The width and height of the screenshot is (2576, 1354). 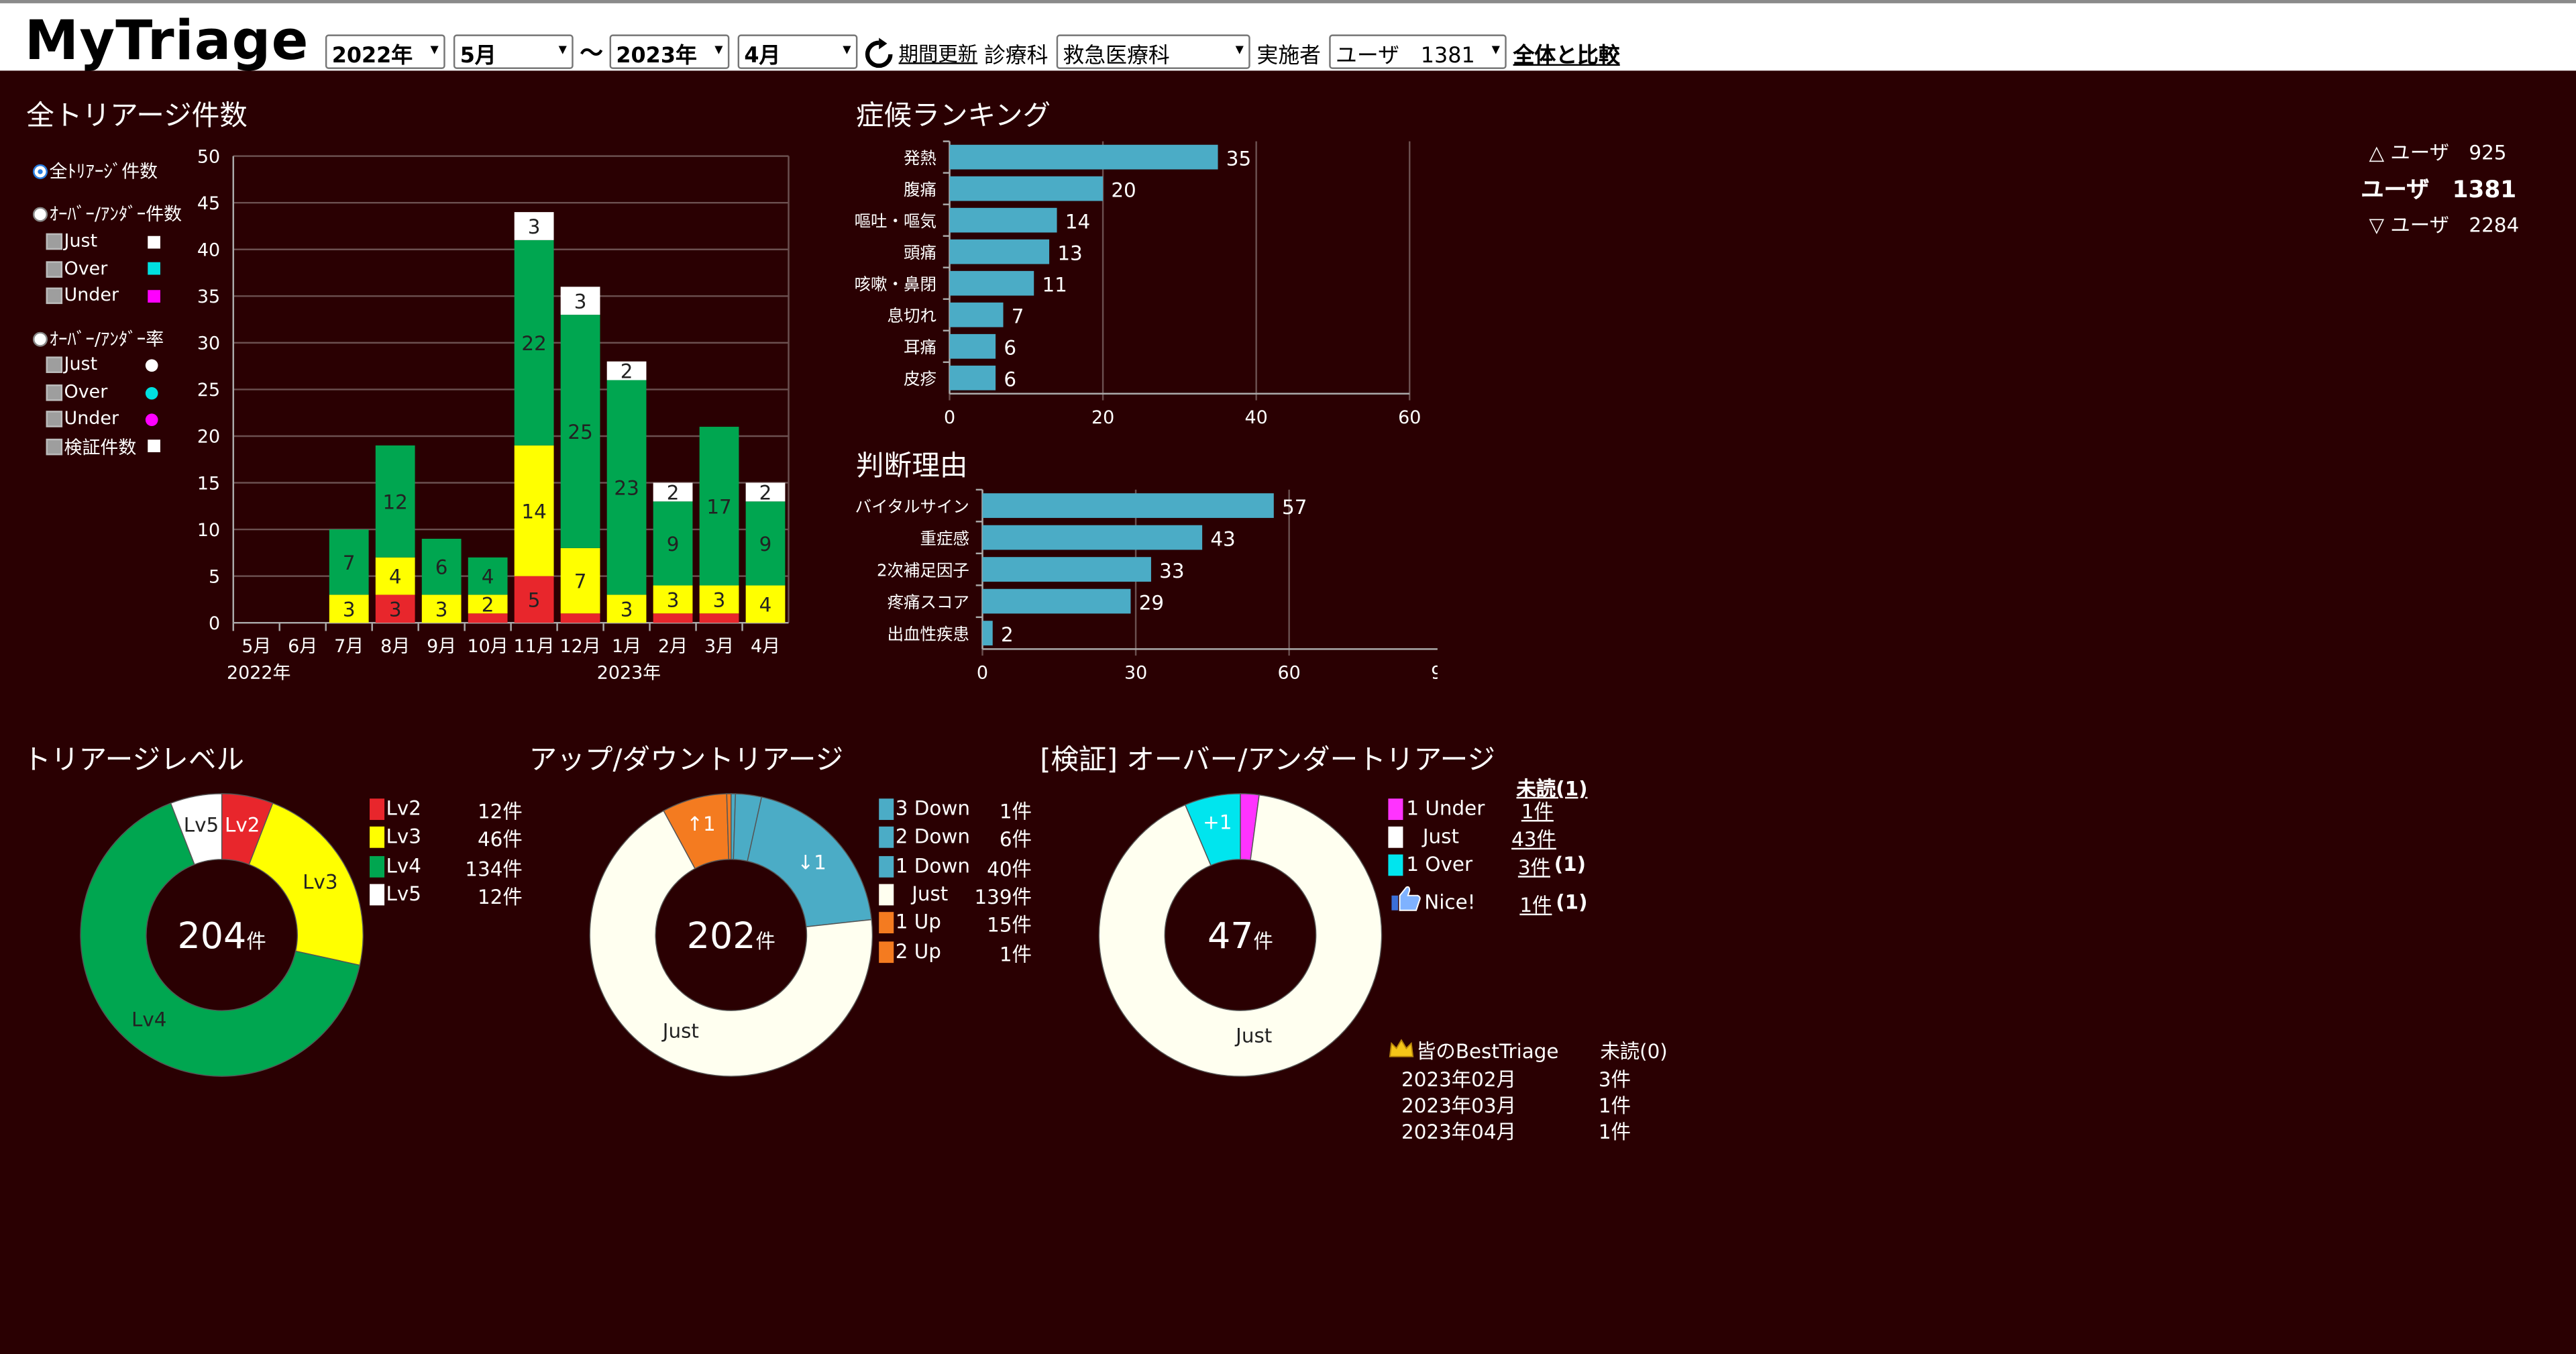 What do you see at coordinates (1015, 841) in the screenshot?
I see `legend-count: 6件` at bounding box center [1015, 841].